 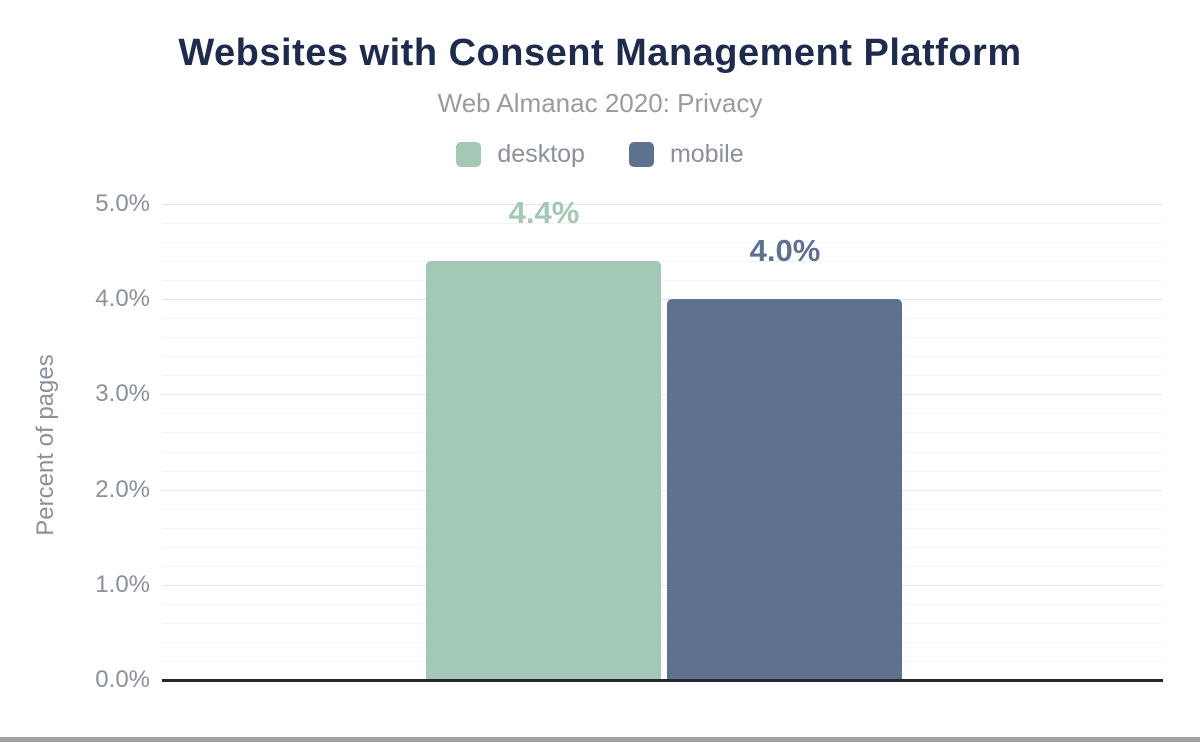 What do you see at coordinates (122, 489) in the screenshot?
I see `y-axis-tick-label: 2.0%` at bounding box center [122, 489].